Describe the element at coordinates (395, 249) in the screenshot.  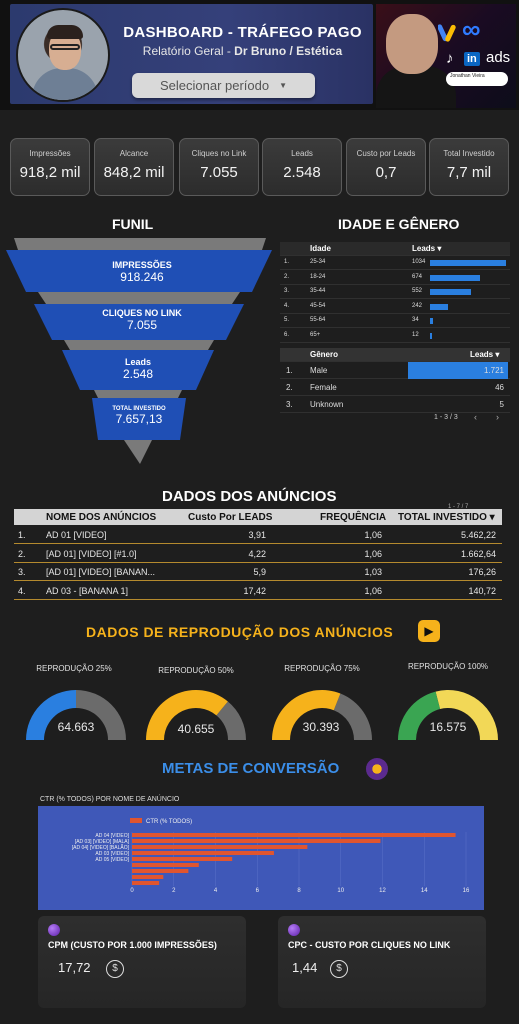
I see `age-table-header: Idade Leads ▾` at that location.